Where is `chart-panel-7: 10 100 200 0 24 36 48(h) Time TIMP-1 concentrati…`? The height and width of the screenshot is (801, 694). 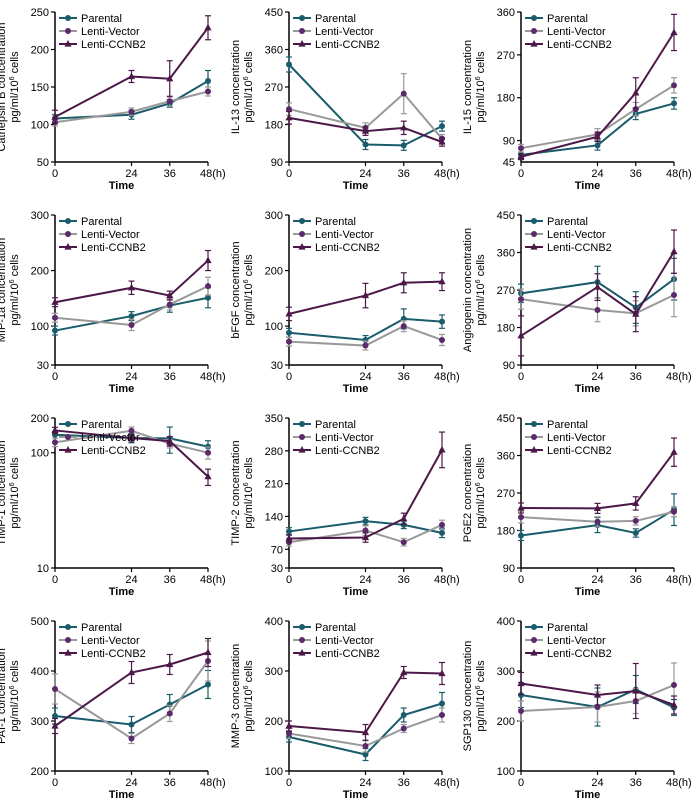
chart-panel-7: 10 100 200 0 24 36 48(h) Time TIMP-1 concentrati… is located at coordinates (113, 505).